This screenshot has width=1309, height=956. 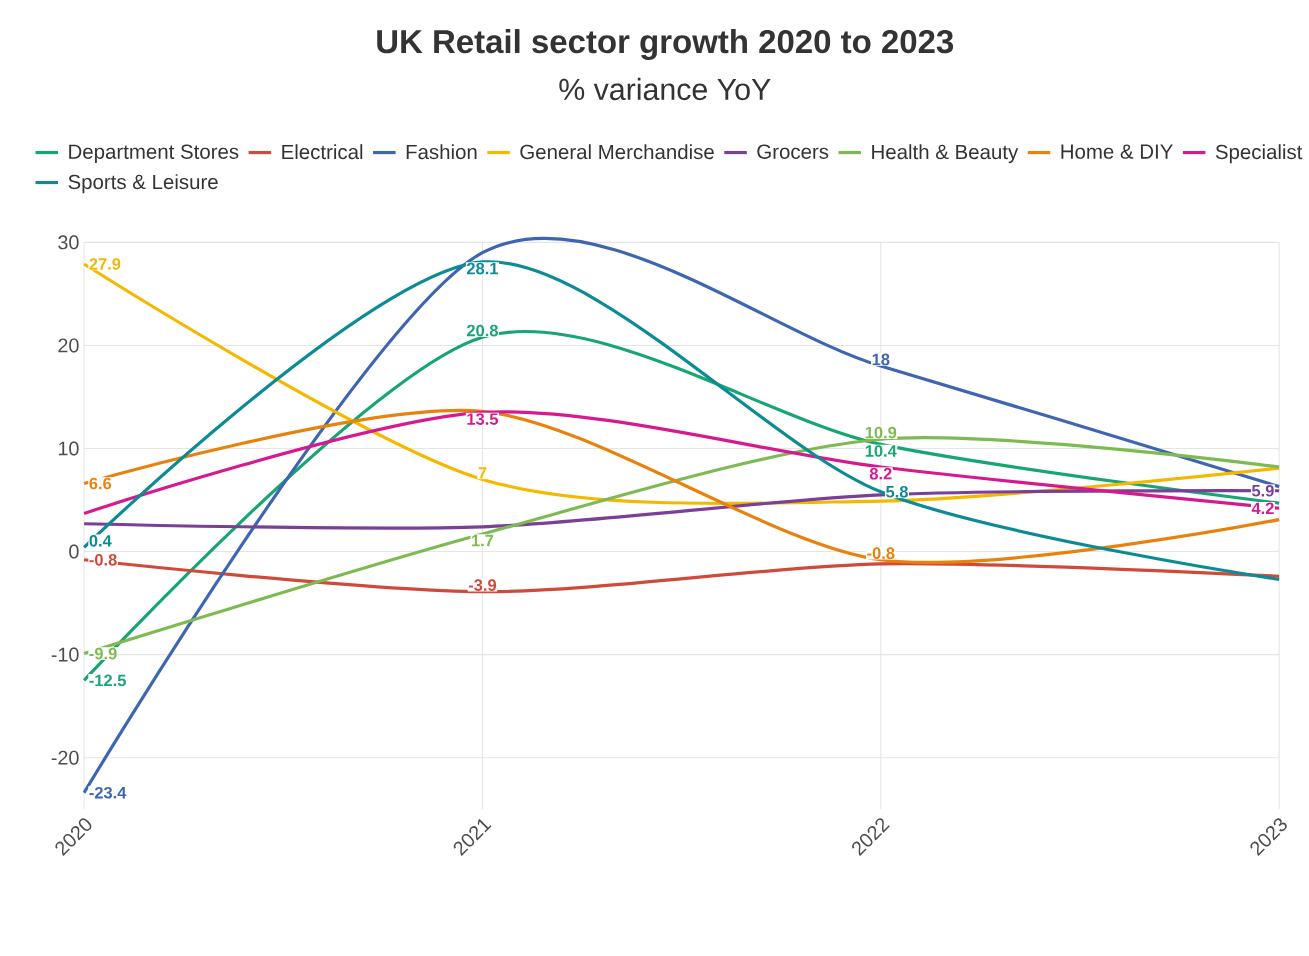 I want to click on chart-title: UK Retail sector growth 2020 to 2023, so click(x=665, y=45).